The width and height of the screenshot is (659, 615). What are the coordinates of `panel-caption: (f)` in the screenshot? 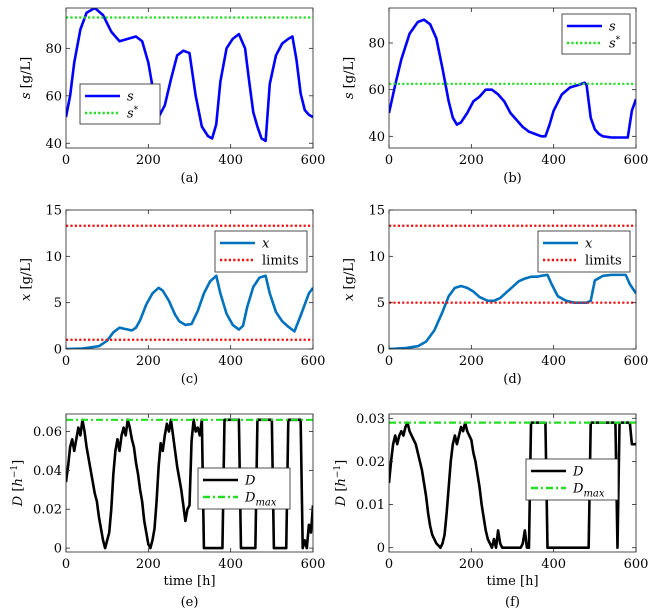 It's located at (512, 602).